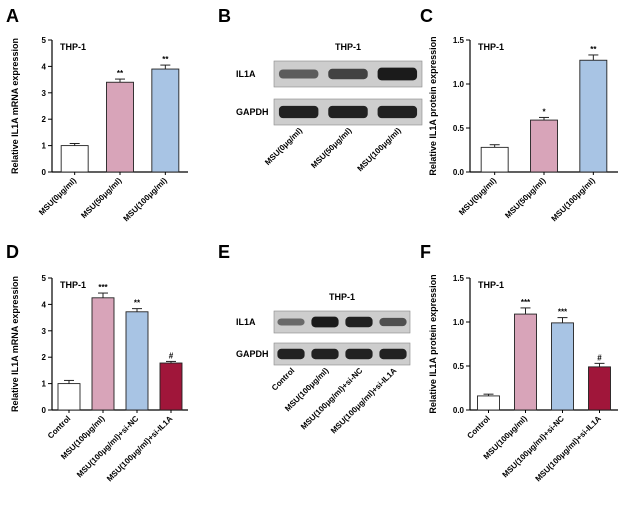 The width and height of the screenshot is (641, 523). Describe the element at coordinates (224, 252) in the screenshot. I see `panel-letter: E` at that location.